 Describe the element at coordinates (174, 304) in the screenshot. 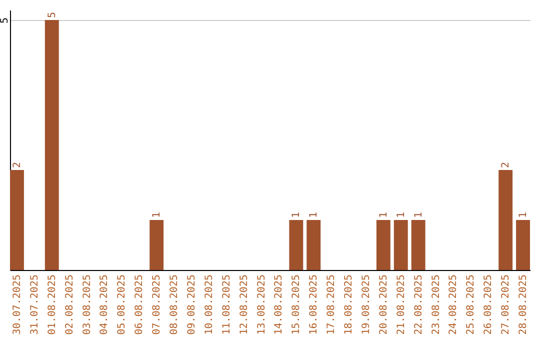

I see `x-tick-label: 08.08.2025` at that location.